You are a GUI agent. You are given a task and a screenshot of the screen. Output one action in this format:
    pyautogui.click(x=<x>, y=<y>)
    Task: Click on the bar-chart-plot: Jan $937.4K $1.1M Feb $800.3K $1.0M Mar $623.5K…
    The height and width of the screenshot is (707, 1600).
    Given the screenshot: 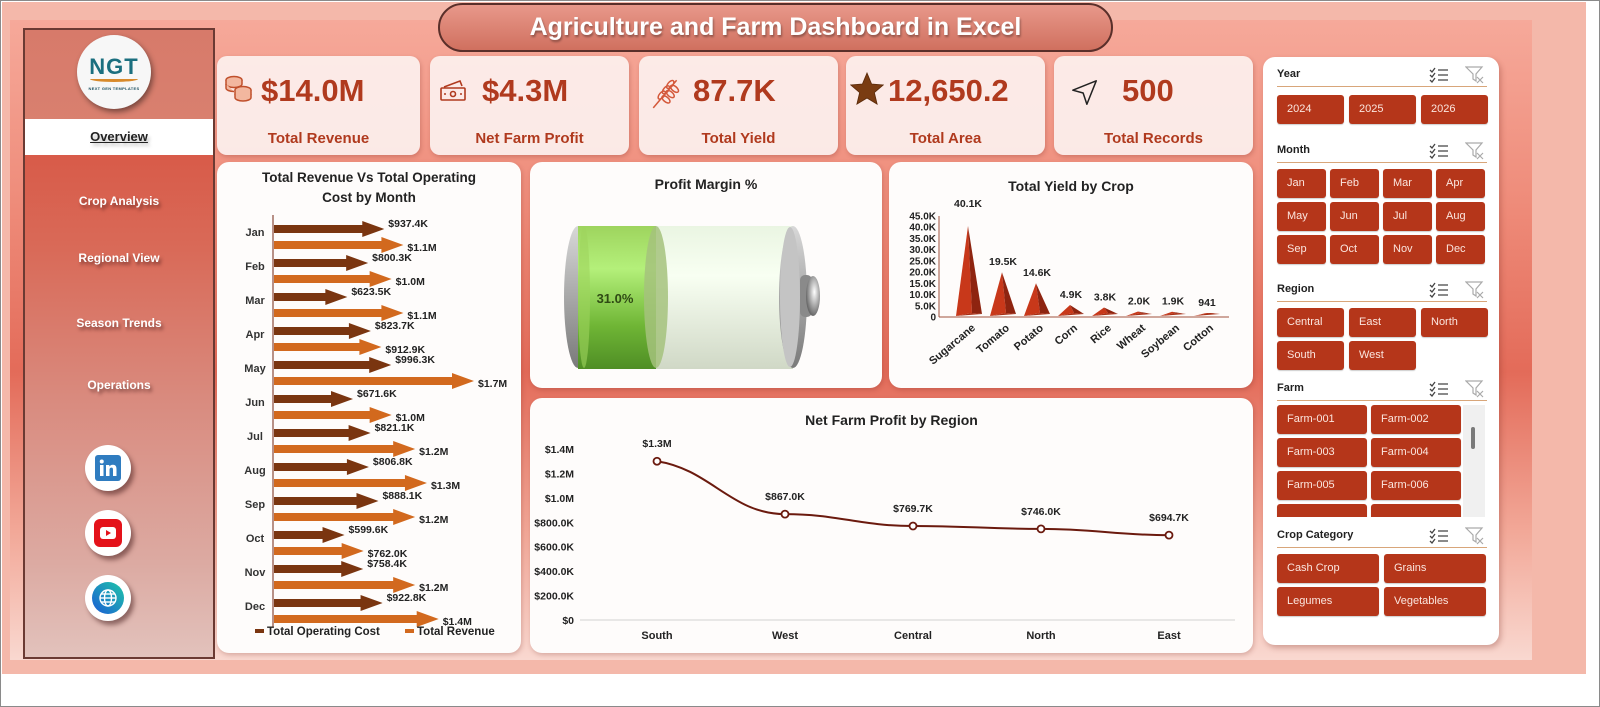 What is the action you would take?
    pyautogui.click(x=375, y=426)
    